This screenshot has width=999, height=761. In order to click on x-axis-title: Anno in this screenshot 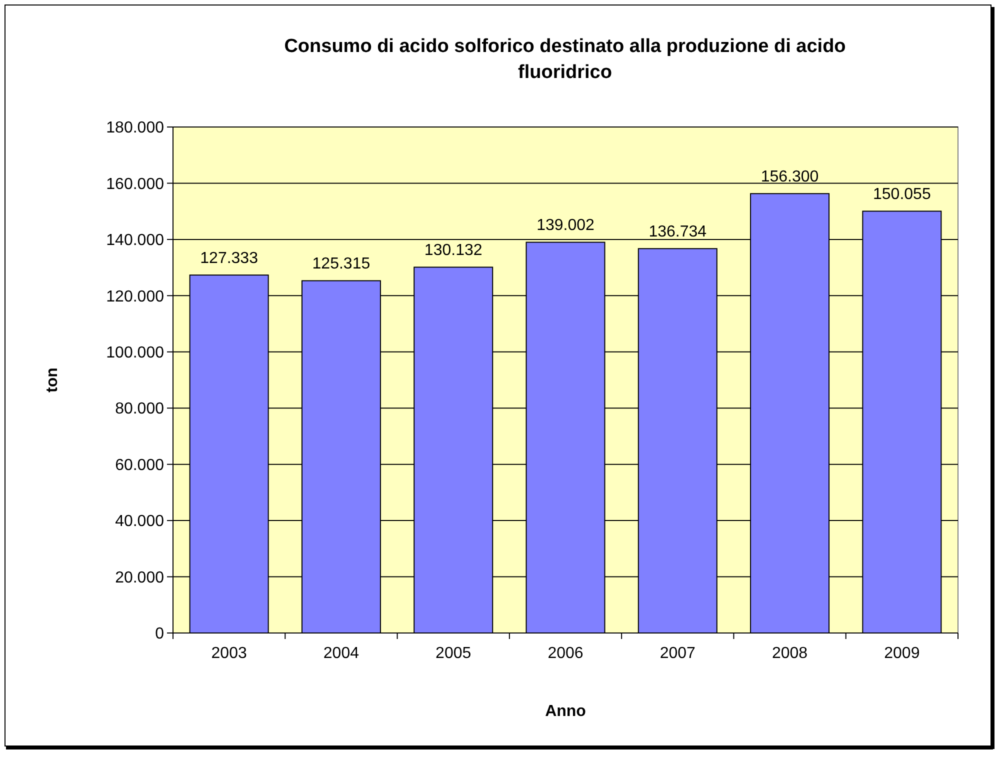, I will do `click(565, 711)`.